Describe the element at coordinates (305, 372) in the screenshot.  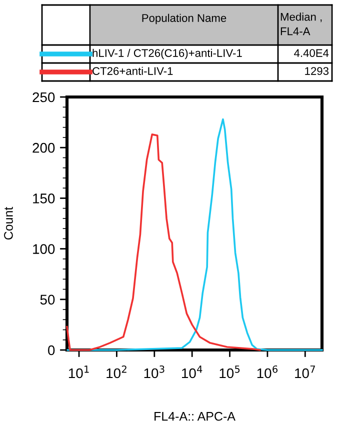
I see `x-tick-label: 10$^{7}$` at that location.